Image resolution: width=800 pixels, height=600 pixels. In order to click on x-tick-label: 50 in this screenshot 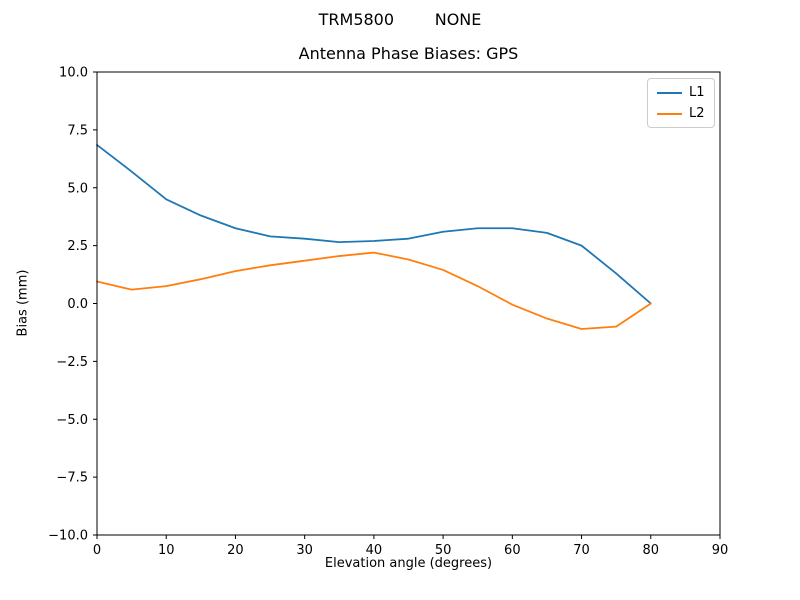, I will do `click(443, 550)`.